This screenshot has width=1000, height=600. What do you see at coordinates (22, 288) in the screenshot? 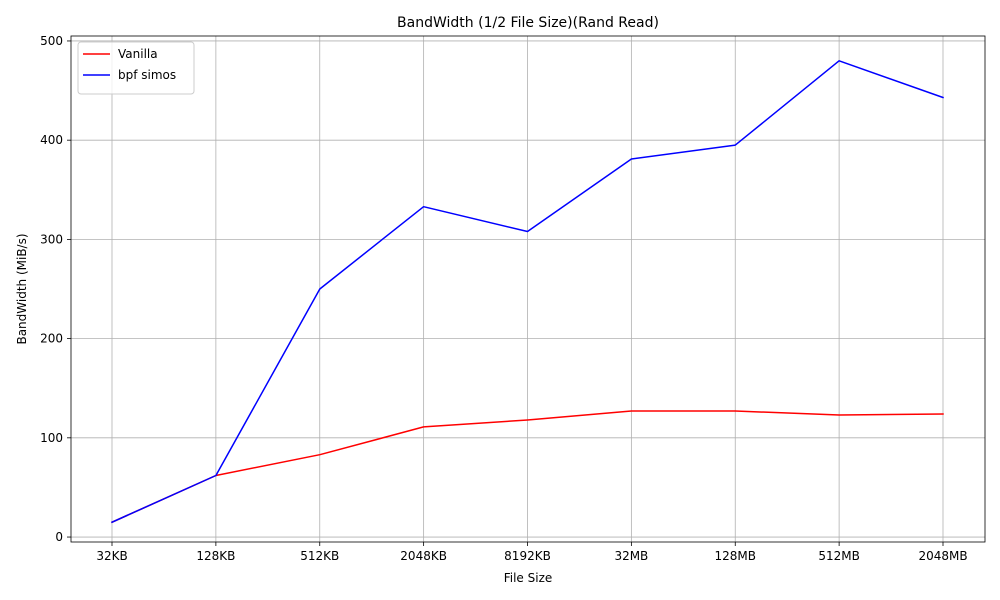
I see `y-axis-label: BandWidth (MiB/s)` at bounding box center [22, 288].